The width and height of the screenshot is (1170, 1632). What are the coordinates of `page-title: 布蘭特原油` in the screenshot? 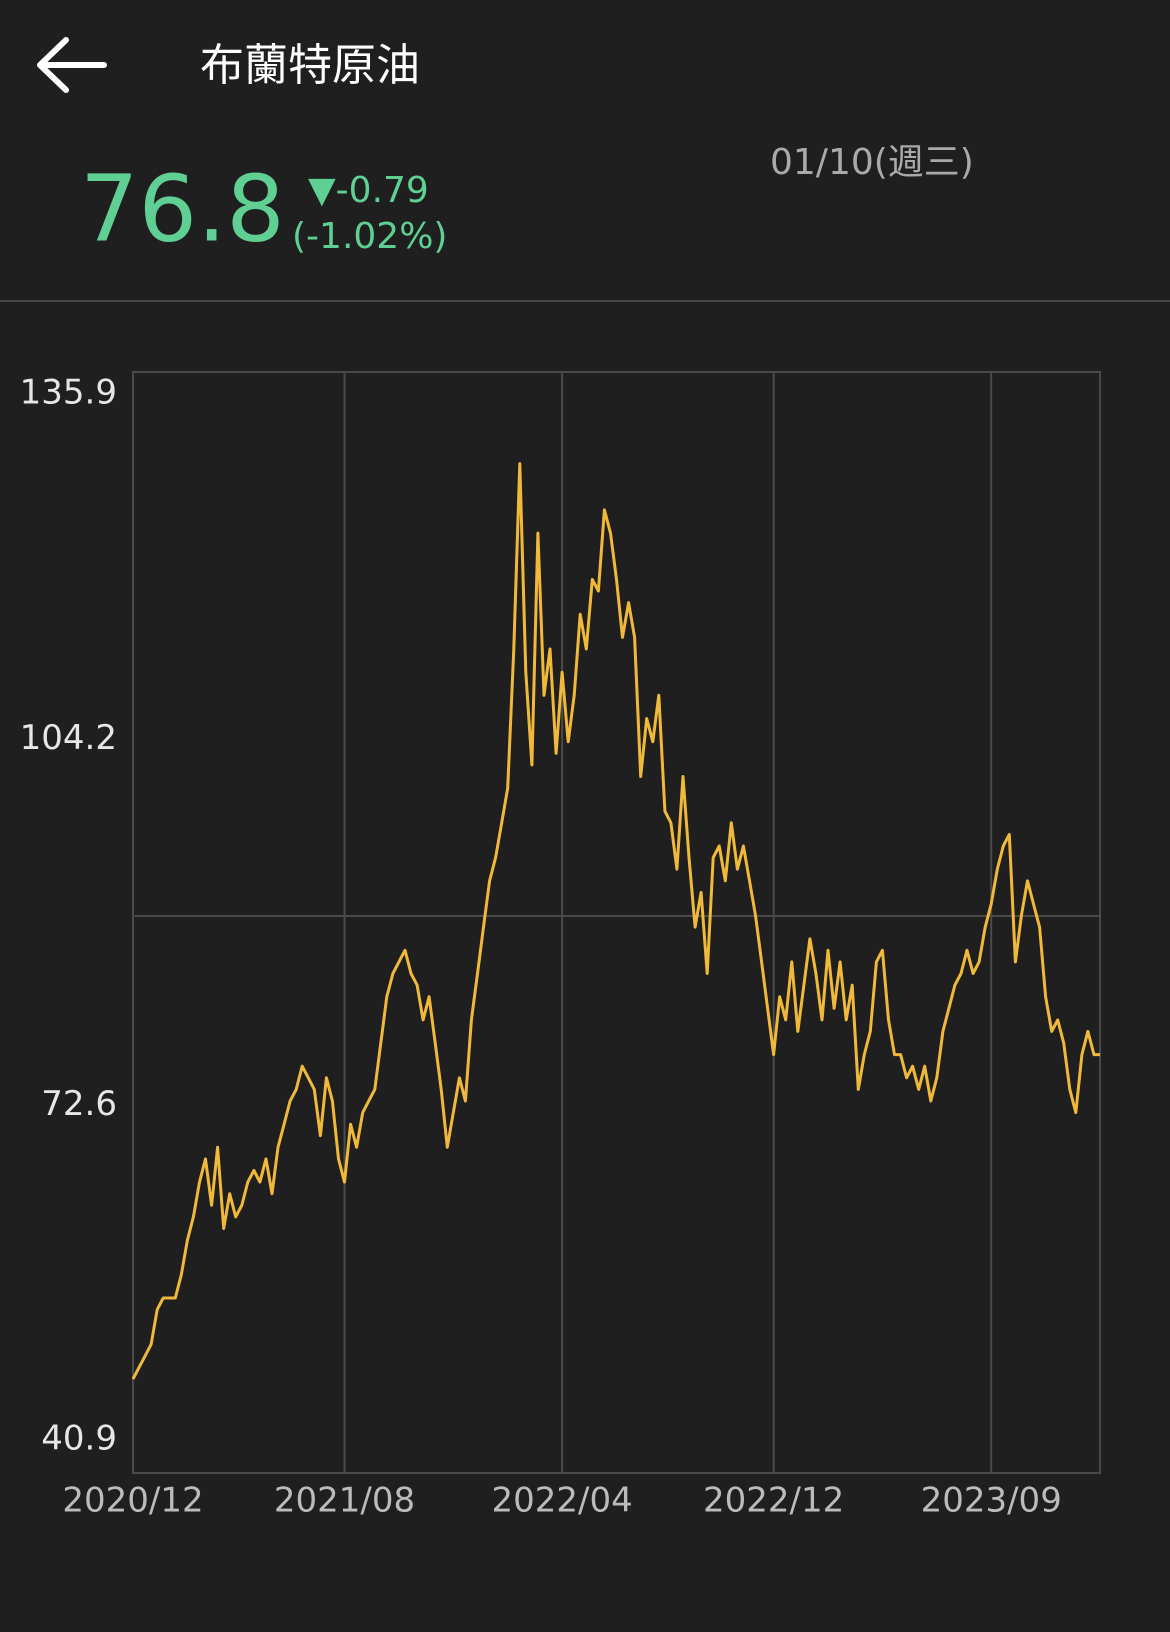 It's located at (310, 65).